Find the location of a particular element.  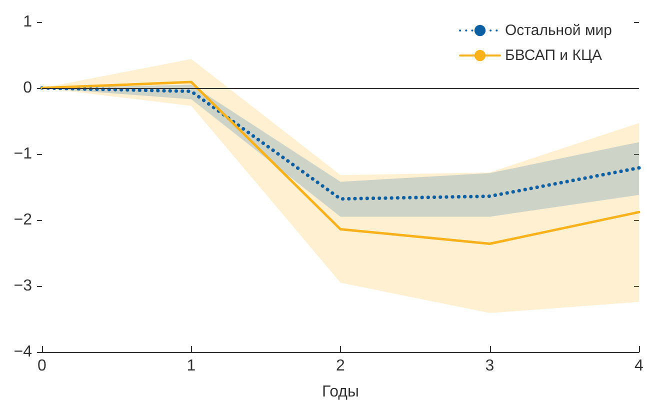

y-tick-label: −3 is located at coordinates (23, 286).